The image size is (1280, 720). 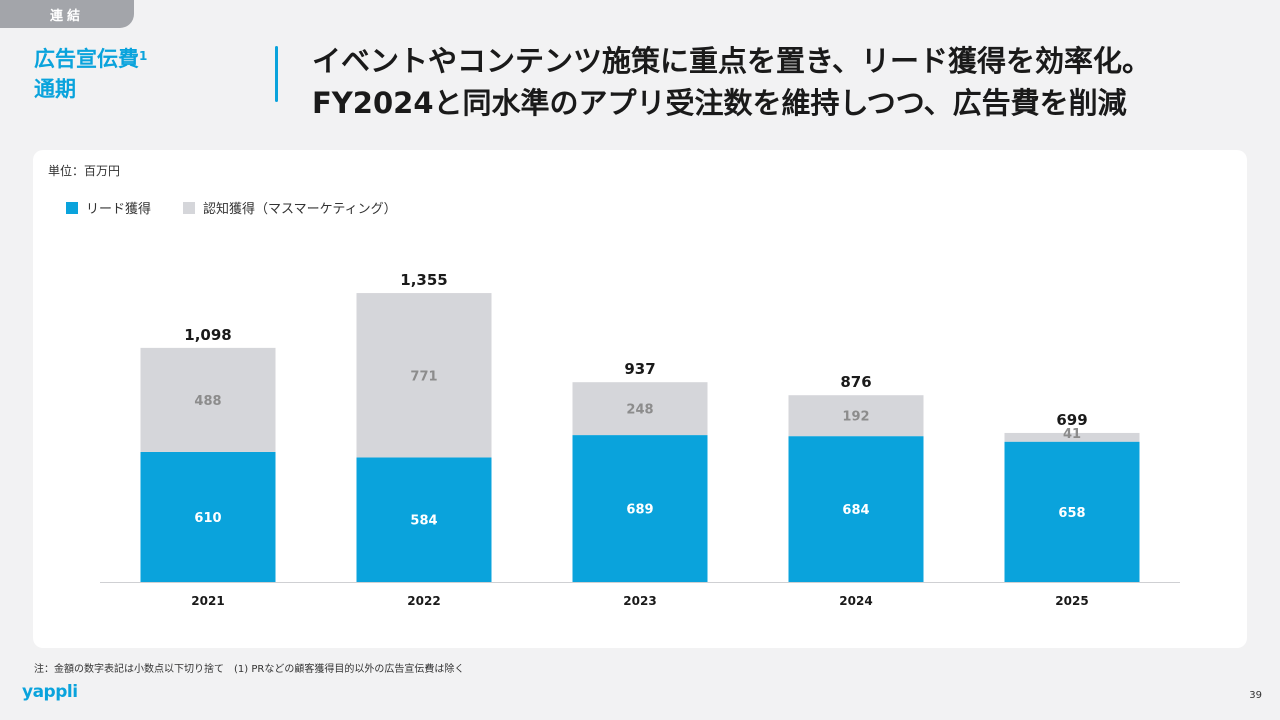 I want to click on legend-item-lead: リード獲得, so click(x=108, y=207).